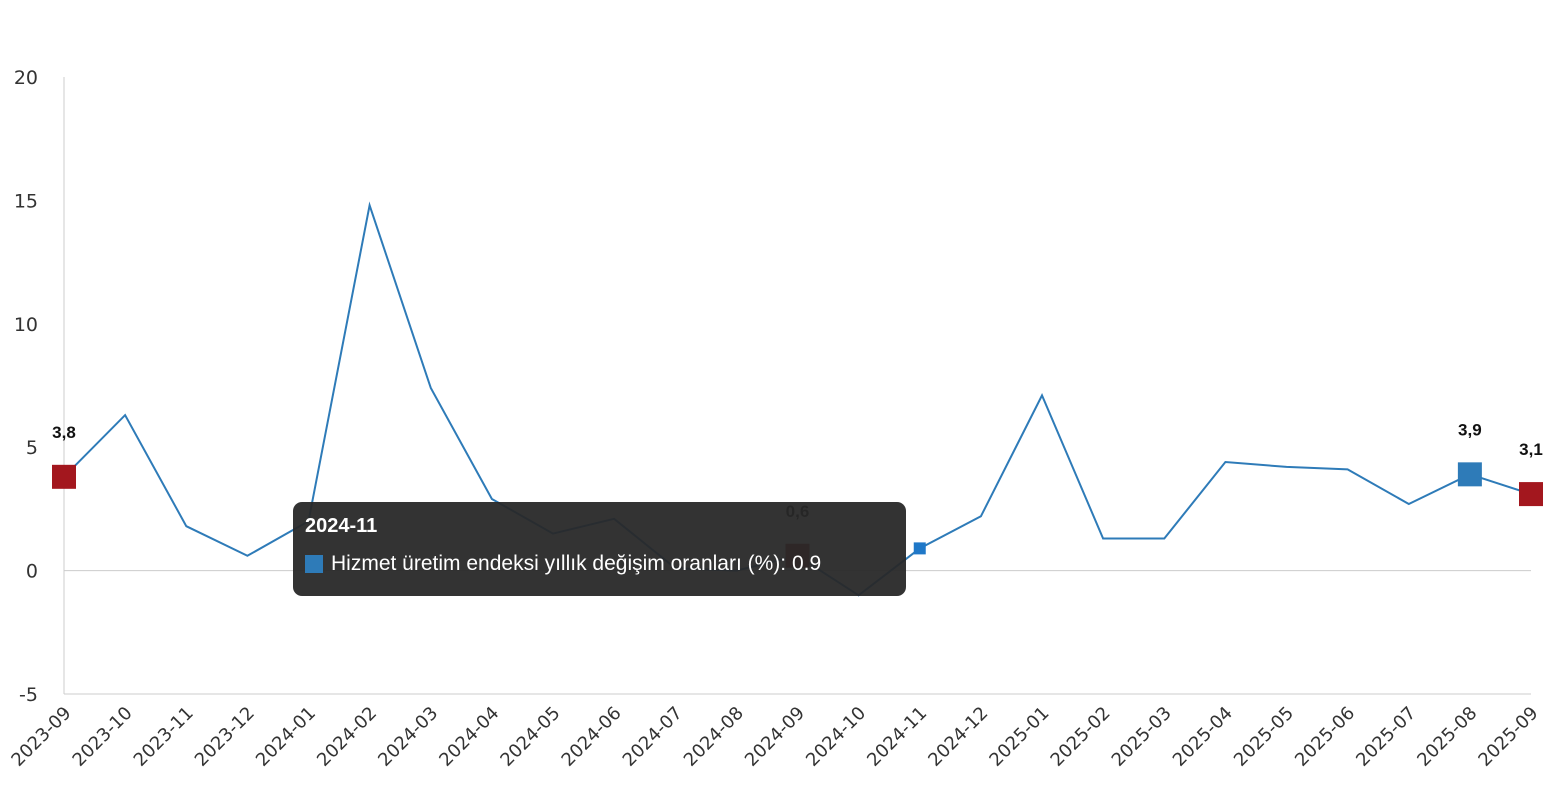 The width and height of the screenshot is (1556, 800). Describe the element at coordinates (836, 737) in the screenshot. I see `x-tick-label: 2024-10` at that location.